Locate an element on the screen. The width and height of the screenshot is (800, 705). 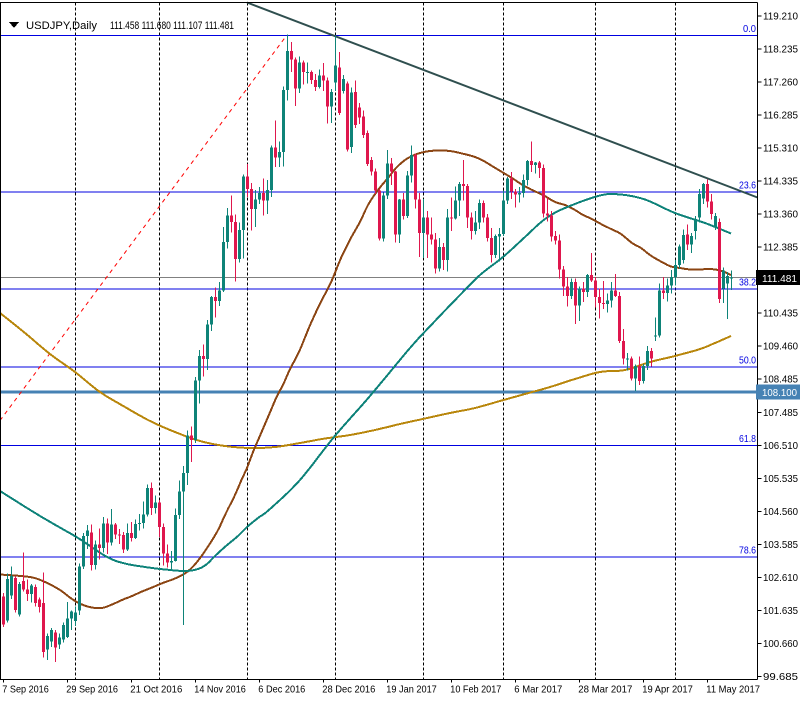
svg-text: 102.610 is located at coordinates (780, 578).